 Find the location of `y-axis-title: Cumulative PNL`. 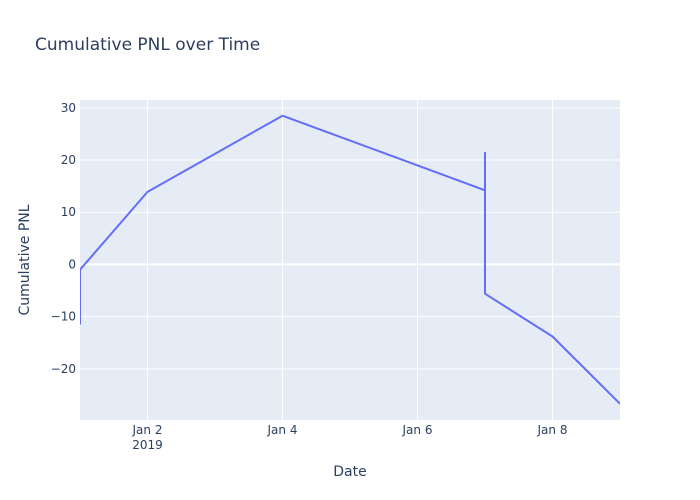

y-axis-title: Cumulative PNL is located at coordinates (25, 259).